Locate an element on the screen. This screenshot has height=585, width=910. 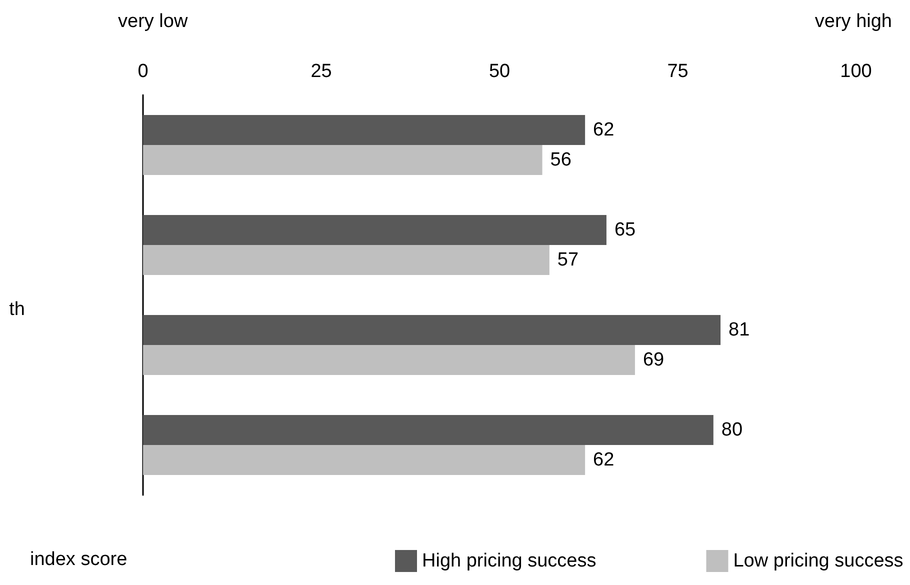
text: index score is located at coordinates (79, 559).